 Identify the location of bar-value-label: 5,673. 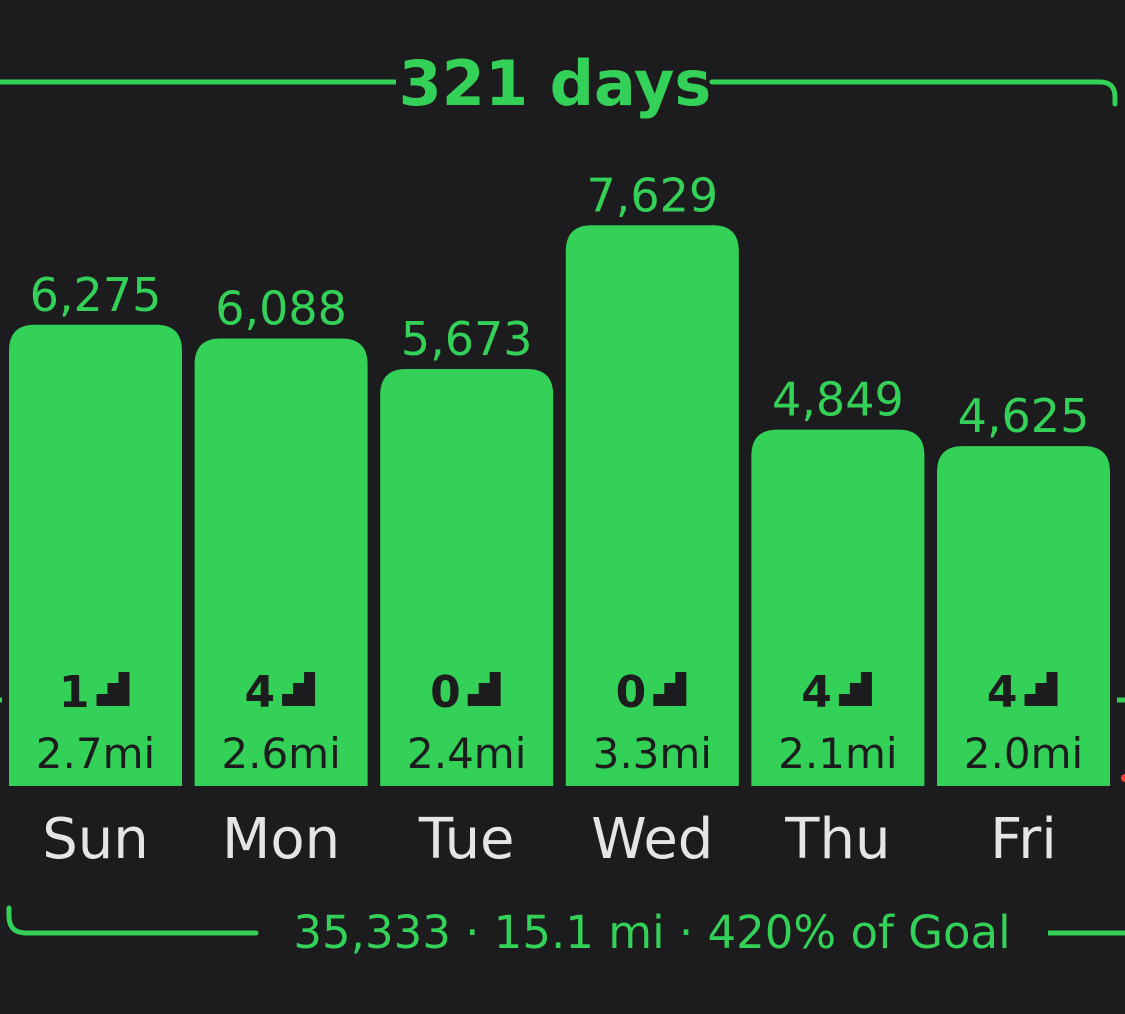
(467, 339).